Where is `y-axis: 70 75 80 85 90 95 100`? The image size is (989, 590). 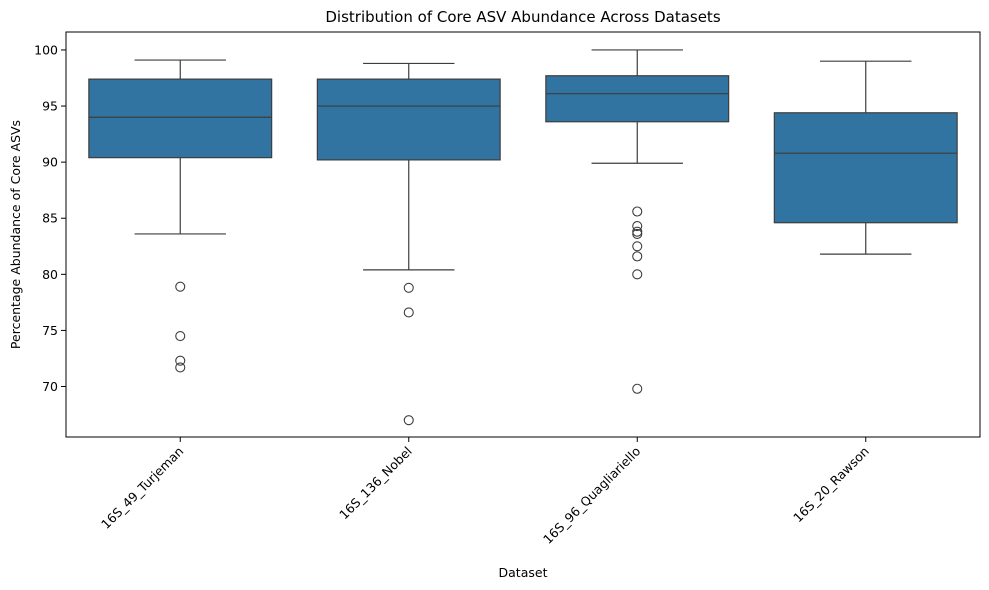 y-axis: 70 75 80 85 90 95 100 is located at coordinates (50, 218).